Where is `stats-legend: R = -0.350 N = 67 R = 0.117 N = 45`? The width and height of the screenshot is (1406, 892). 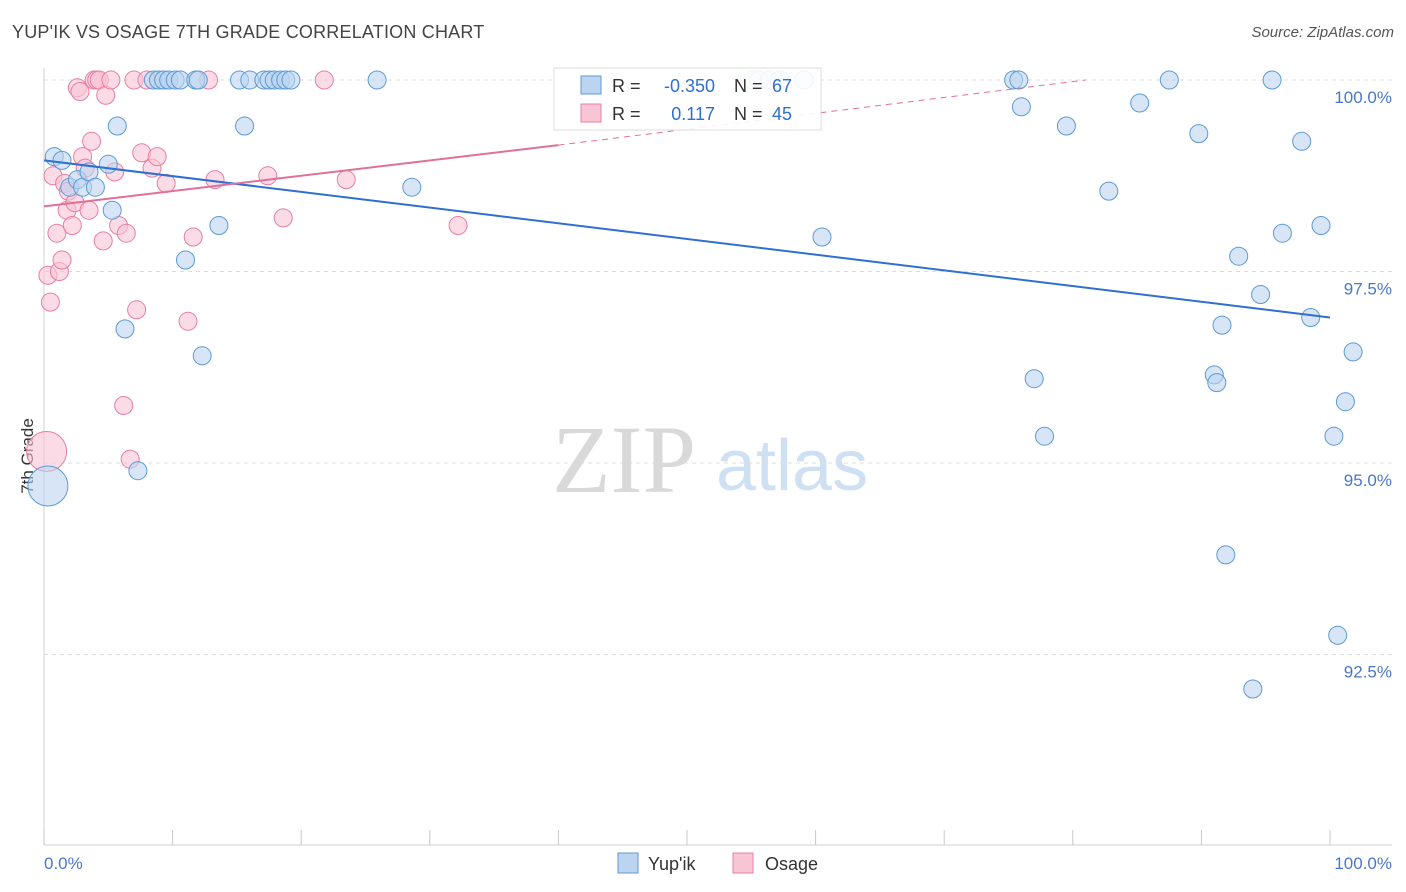
stats-legend: R = -0.350 N = 67 R = 0.117 N = 45 is located at coordinates (687, 99).